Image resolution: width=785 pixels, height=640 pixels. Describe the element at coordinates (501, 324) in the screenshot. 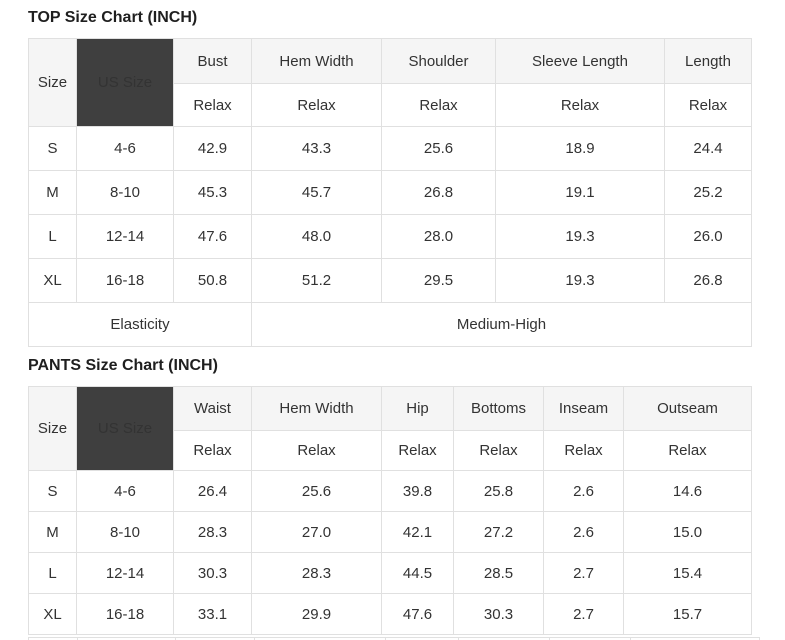

I see `elasticity-value-cell: Medium-High` at that location.